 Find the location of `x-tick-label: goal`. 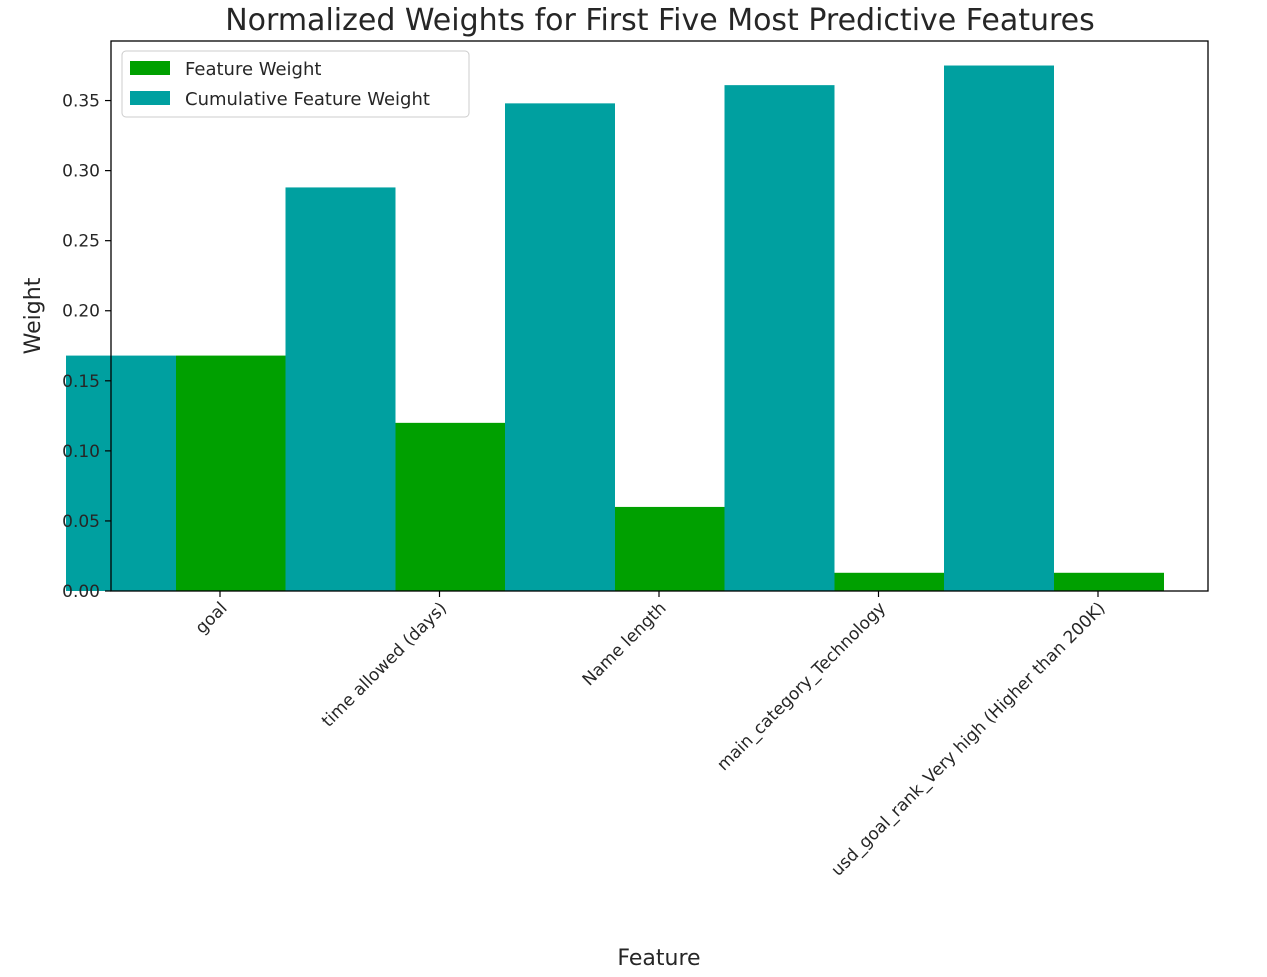

x-tick-label: goal is located at coordinates (212, 618).